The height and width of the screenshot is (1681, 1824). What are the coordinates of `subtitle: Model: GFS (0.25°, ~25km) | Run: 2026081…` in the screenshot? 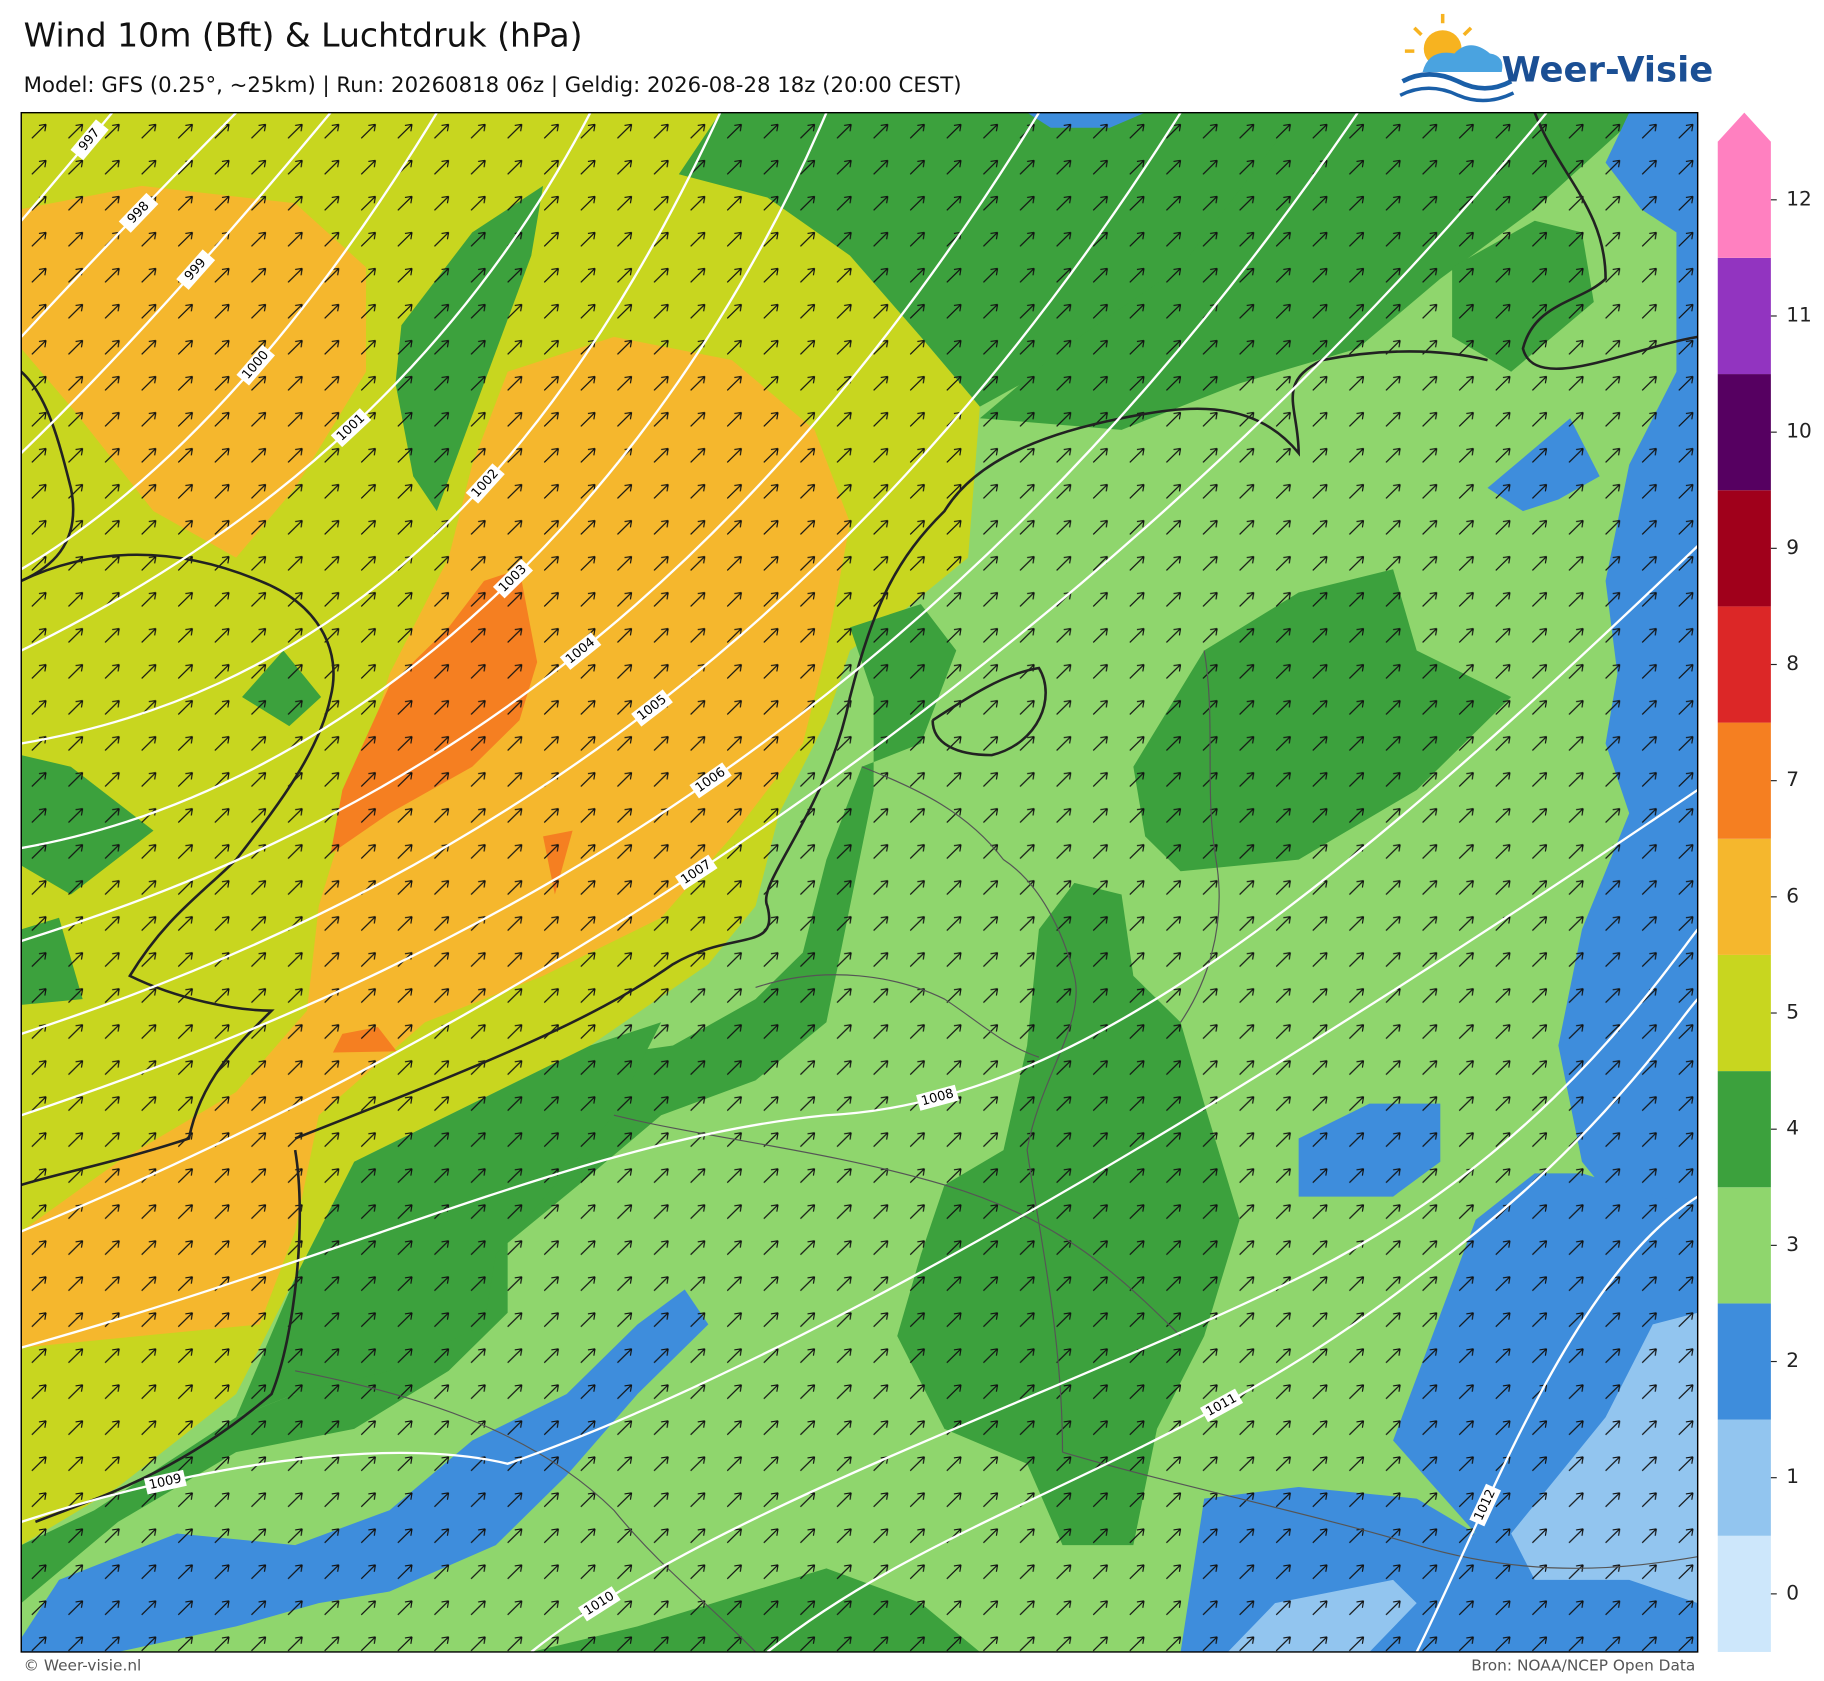 It's located at (493, 85).